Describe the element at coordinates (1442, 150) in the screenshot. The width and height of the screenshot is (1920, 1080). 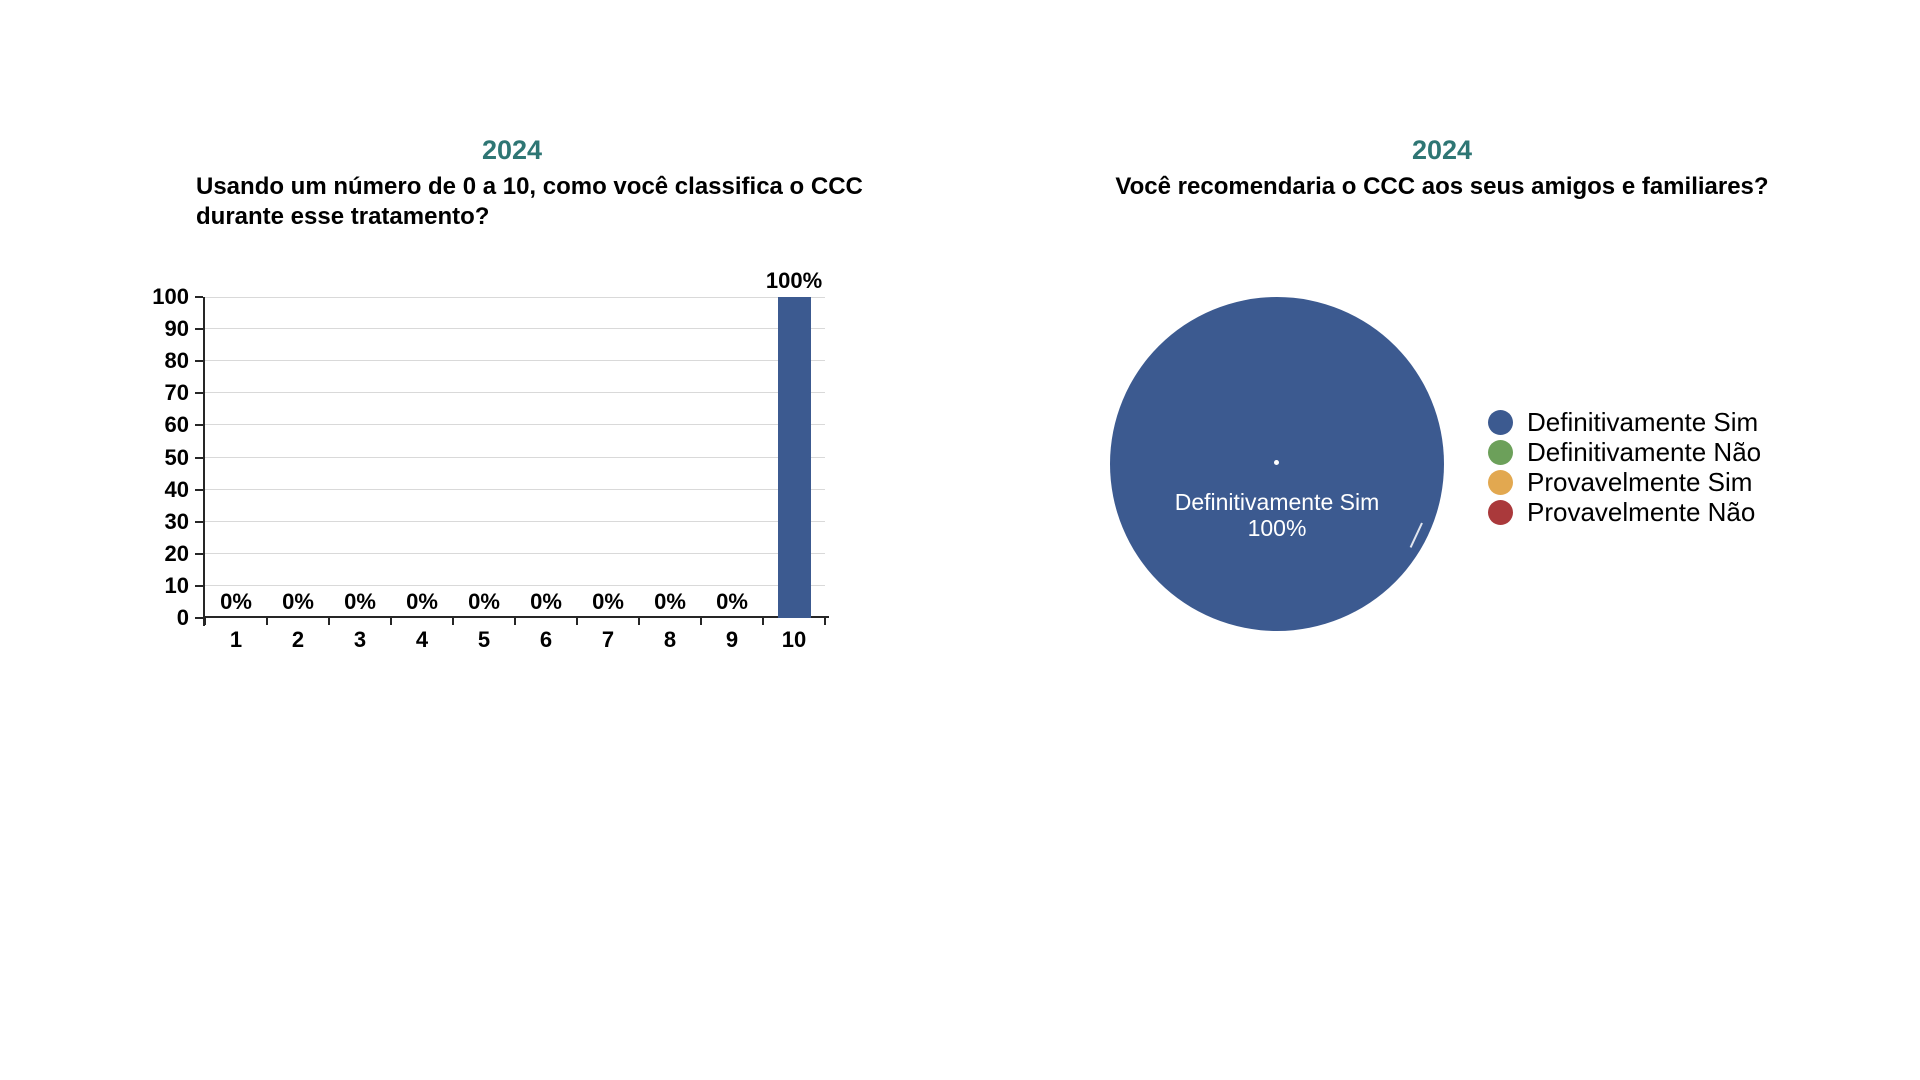
I see `pie-chart-year-title: 2024` at that location.